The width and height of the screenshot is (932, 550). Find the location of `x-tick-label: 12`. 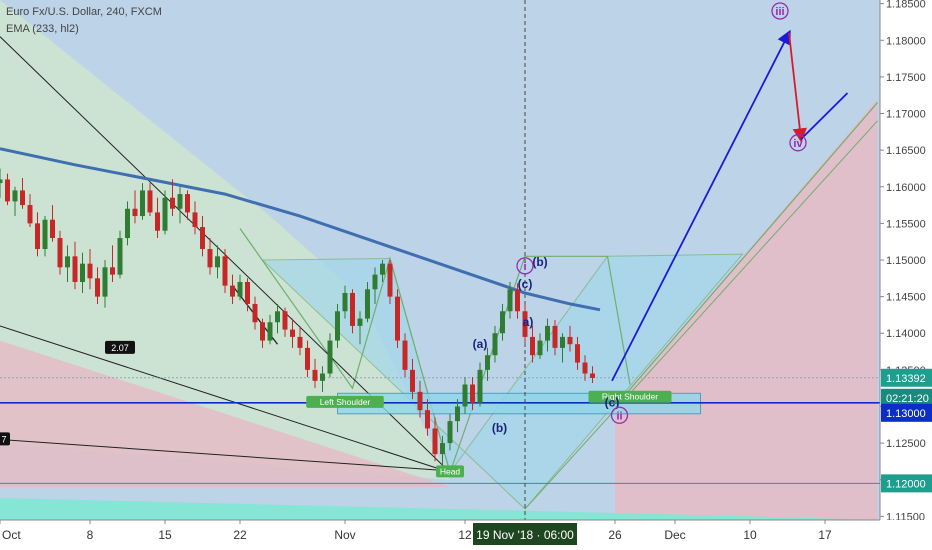

x-tick-label: 12 is located at coordinates (465, 535).